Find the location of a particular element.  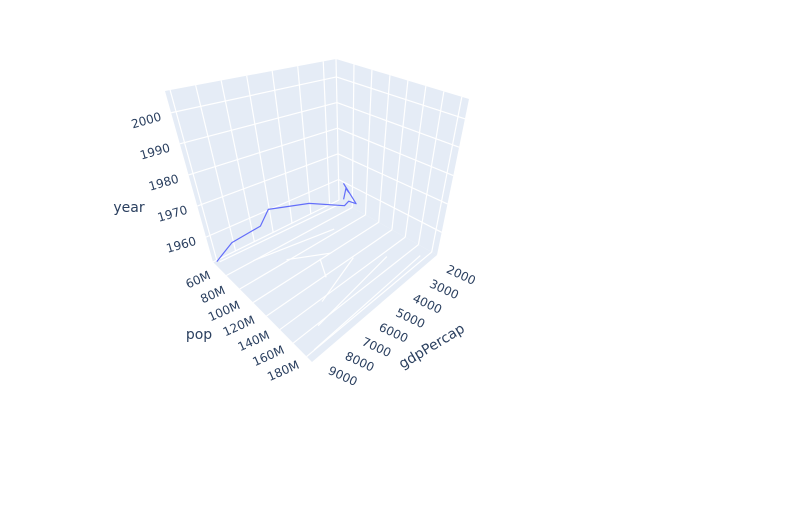

series-line is located at coordinates (286, 222).